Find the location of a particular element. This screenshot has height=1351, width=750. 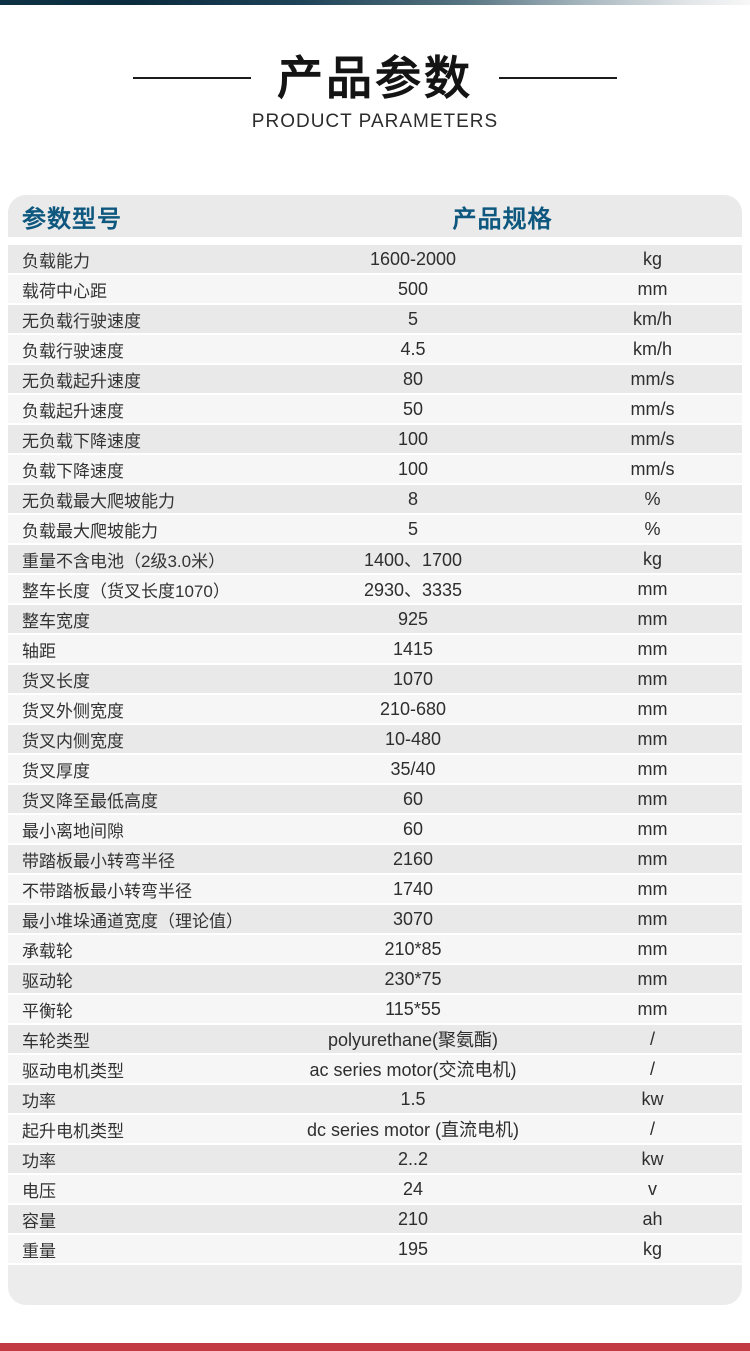

table-row: 不带踏板最小转弯半径 1740 mm is located at coordinates (375, 890).